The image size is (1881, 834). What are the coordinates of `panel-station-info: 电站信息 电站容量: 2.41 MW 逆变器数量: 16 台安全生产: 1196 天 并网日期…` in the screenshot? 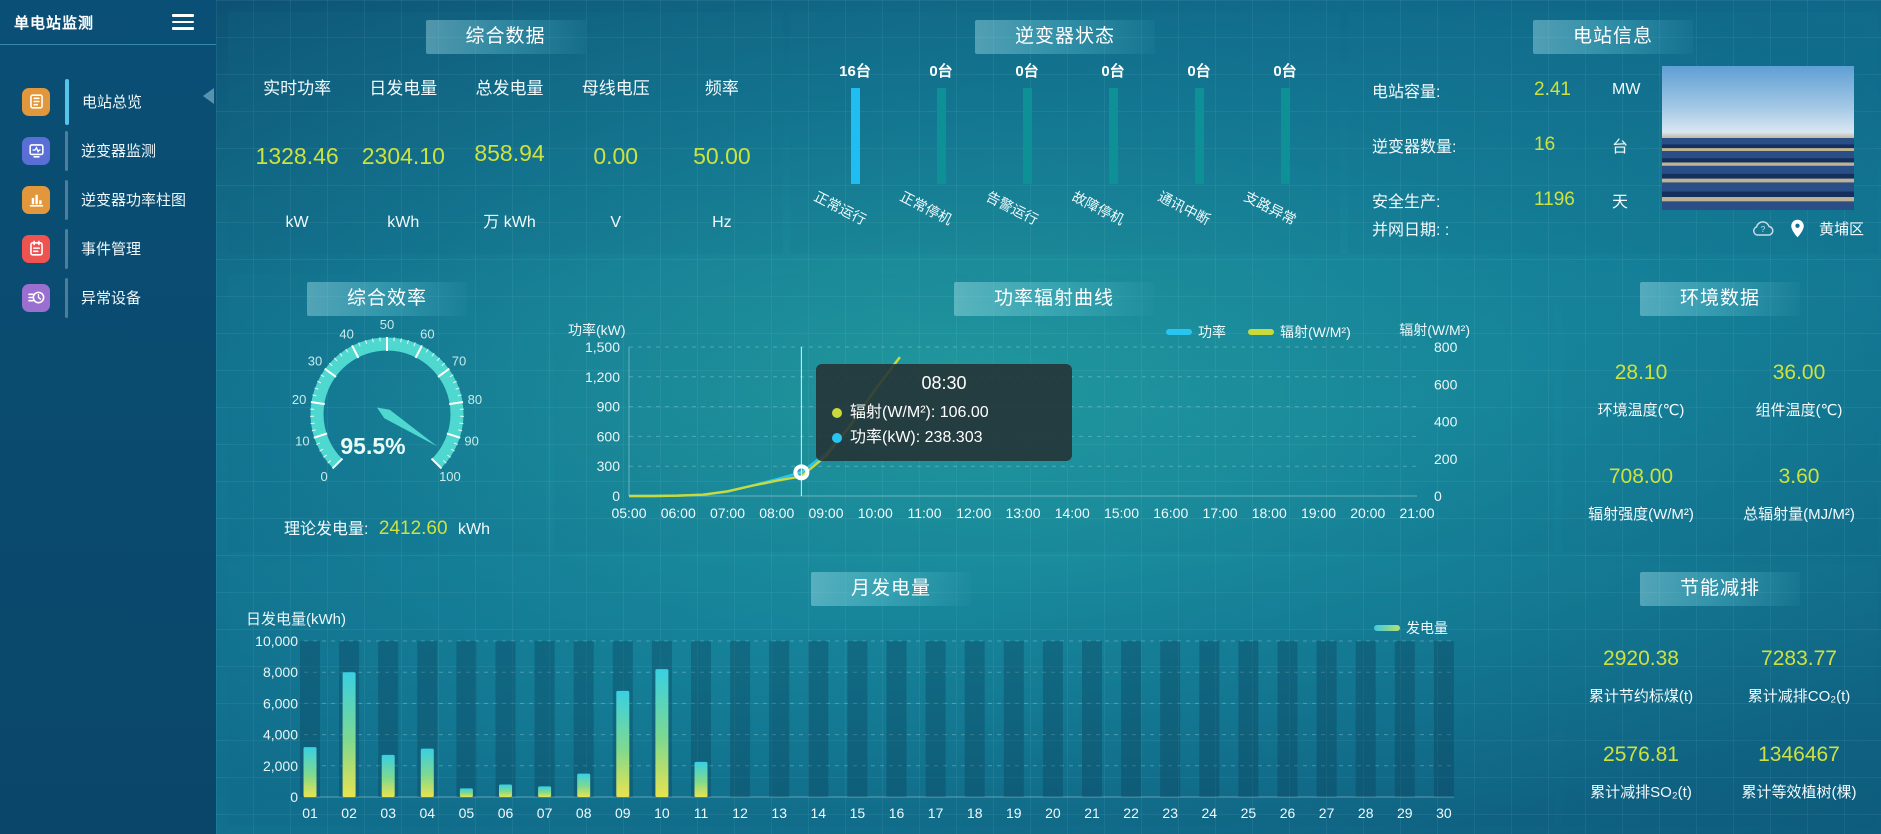 It's located at (1613, 133).